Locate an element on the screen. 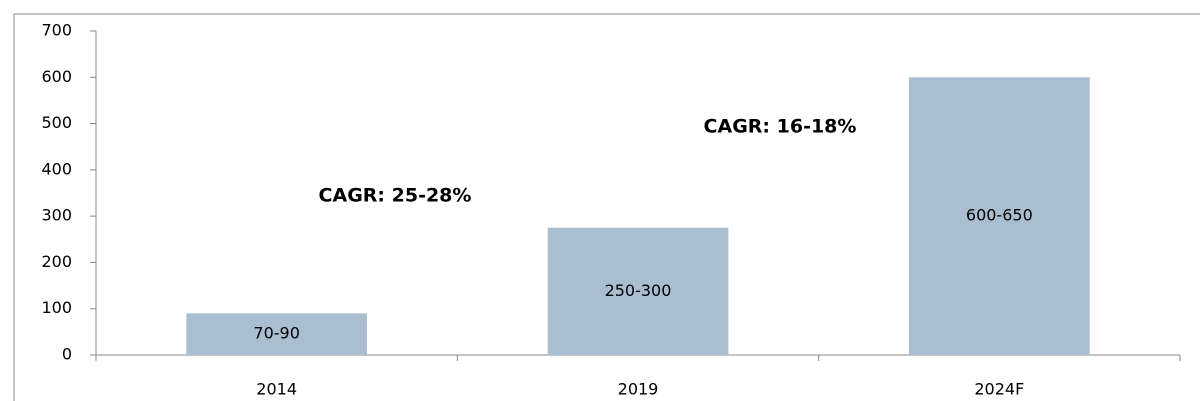  x-tick-label: 2014 is located at coordinates (276, 389).